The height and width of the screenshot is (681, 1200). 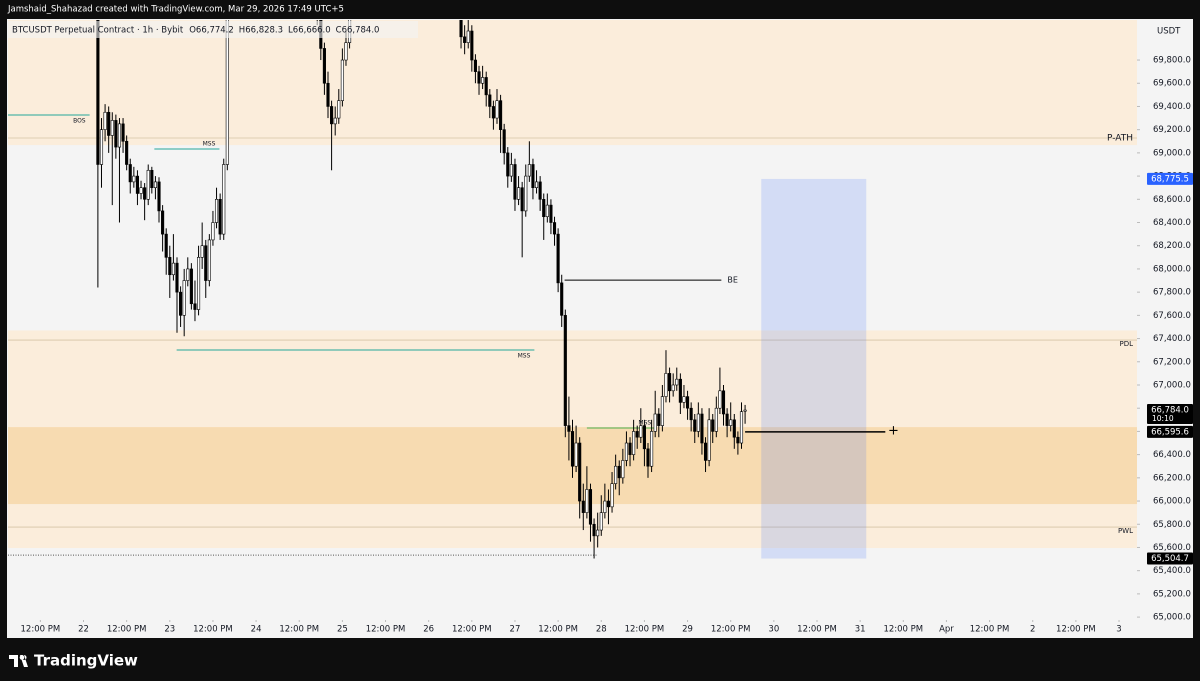 I want to click on x-tick-label: 29, so click(x=687, y=630).